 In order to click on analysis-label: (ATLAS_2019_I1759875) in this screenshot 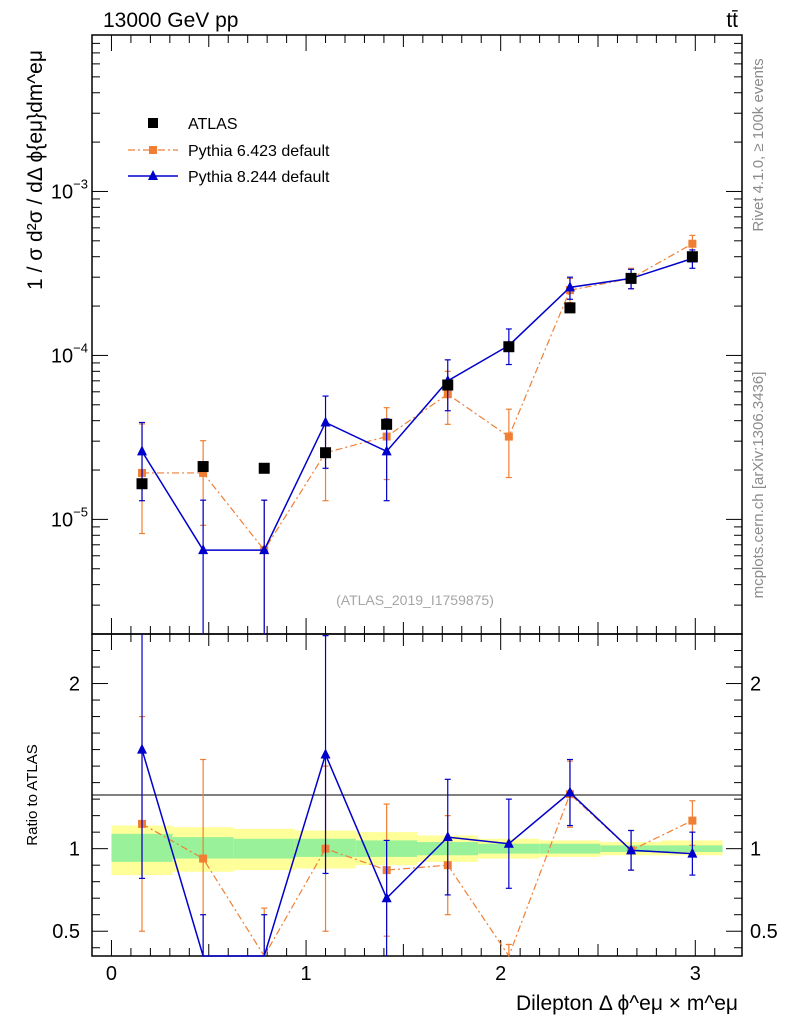, I will do `click(415, 600)`.